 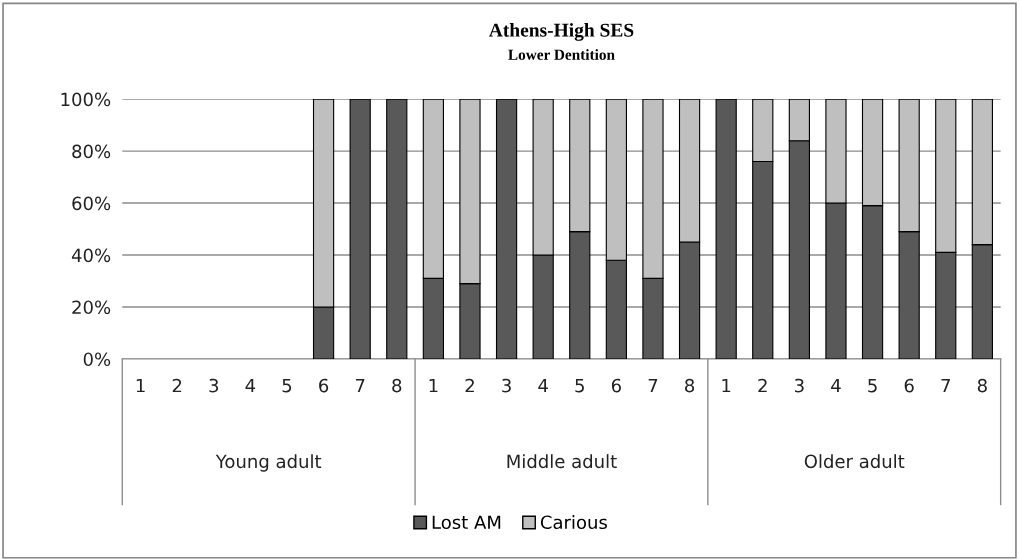 What do you see at coordinates (97, 359) in the screenshot?
I see `y-tick-label: 0%` at bounding box center [97, 359].